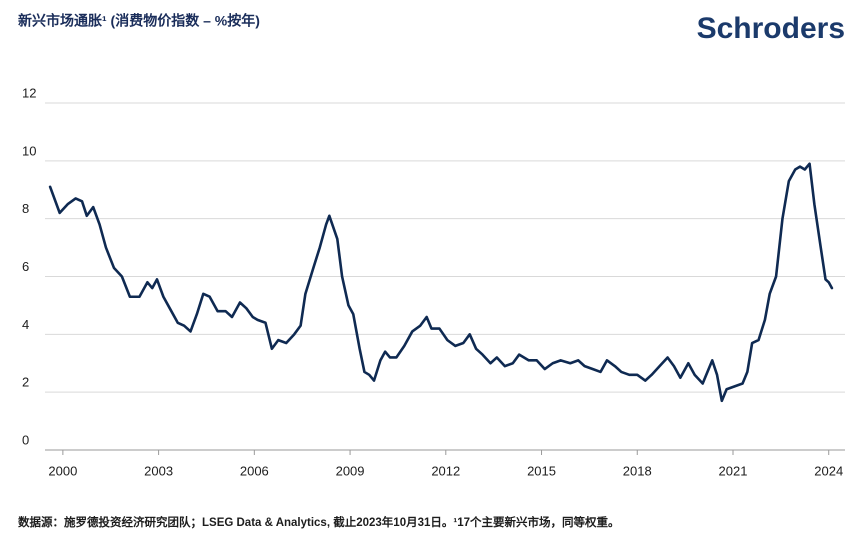 This screenshot has width=865, height=542. Describe the element at coordinates (541, 470) in the screenshot. I see `x-tick-label: 2015` at that location.